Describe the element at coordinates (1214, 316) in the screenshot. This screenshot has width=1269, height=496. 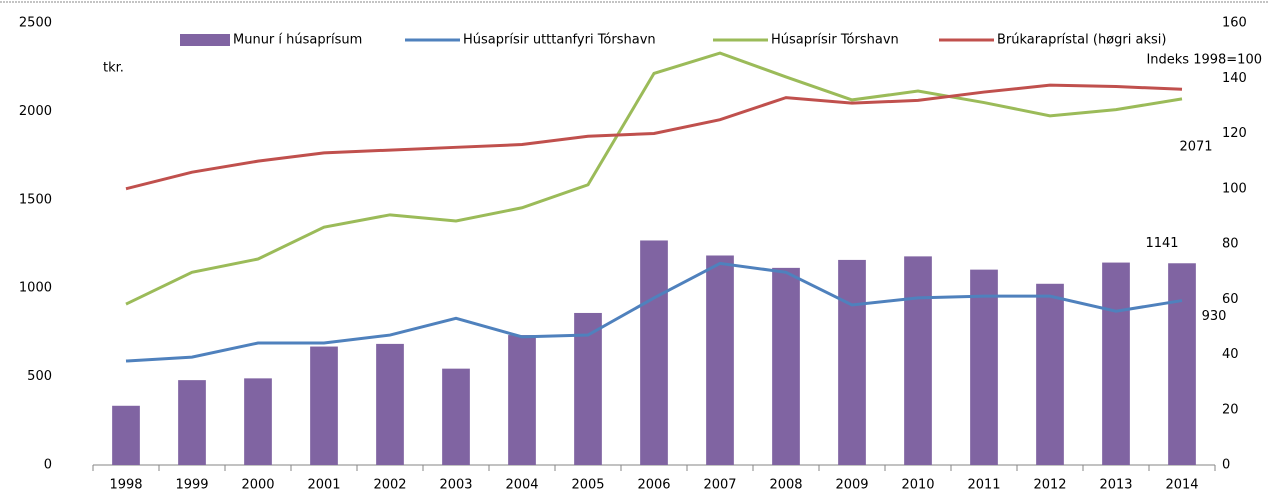
I see `data-label: 930` at that location.